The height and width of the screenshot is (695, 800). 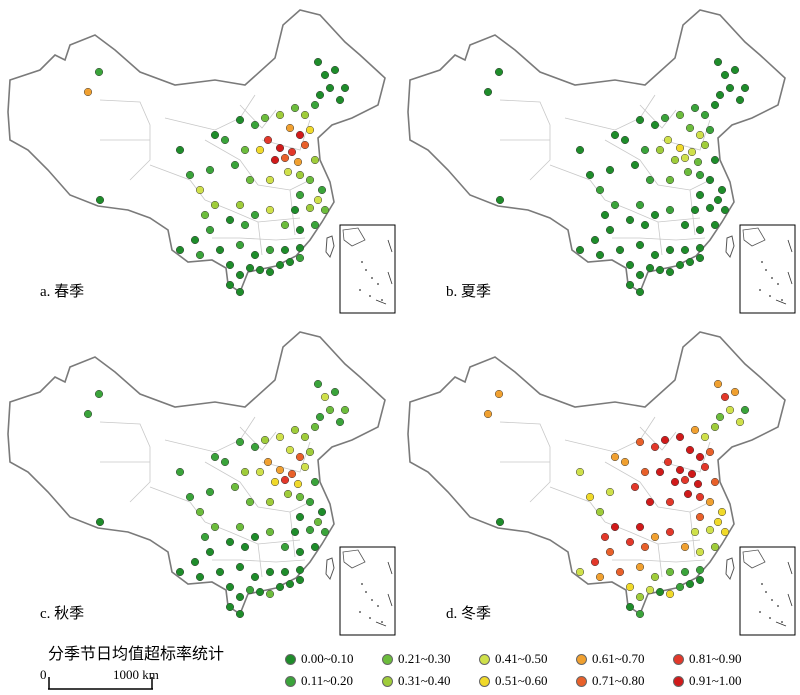 I want to click on legend-item: 0.71~0.80, so click(x=610, y=681).